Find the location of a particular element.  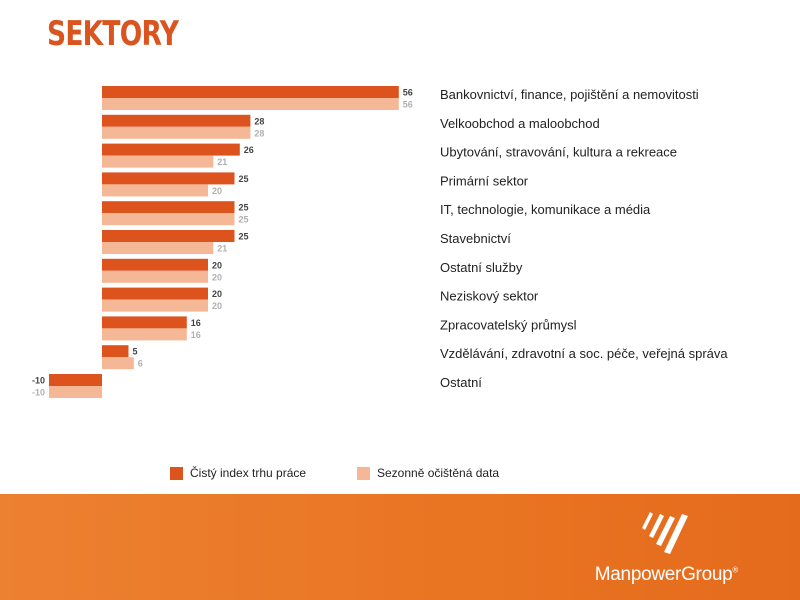

legend-item-net-index: Čistý index trhu práce is located at coordinates (238, 473).